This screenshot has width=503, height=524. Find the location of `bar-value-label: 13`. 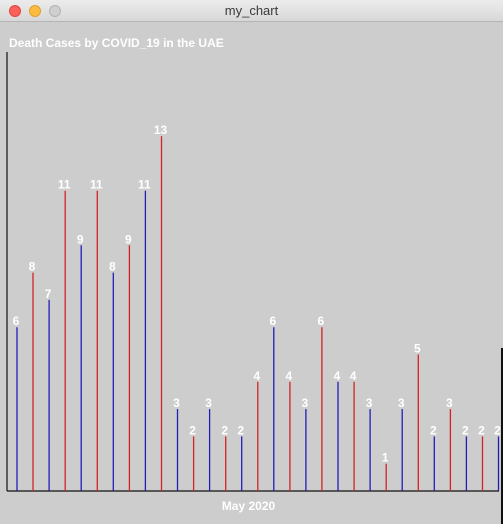

bar-value-label: 13 is located at coordinates (161, 130).